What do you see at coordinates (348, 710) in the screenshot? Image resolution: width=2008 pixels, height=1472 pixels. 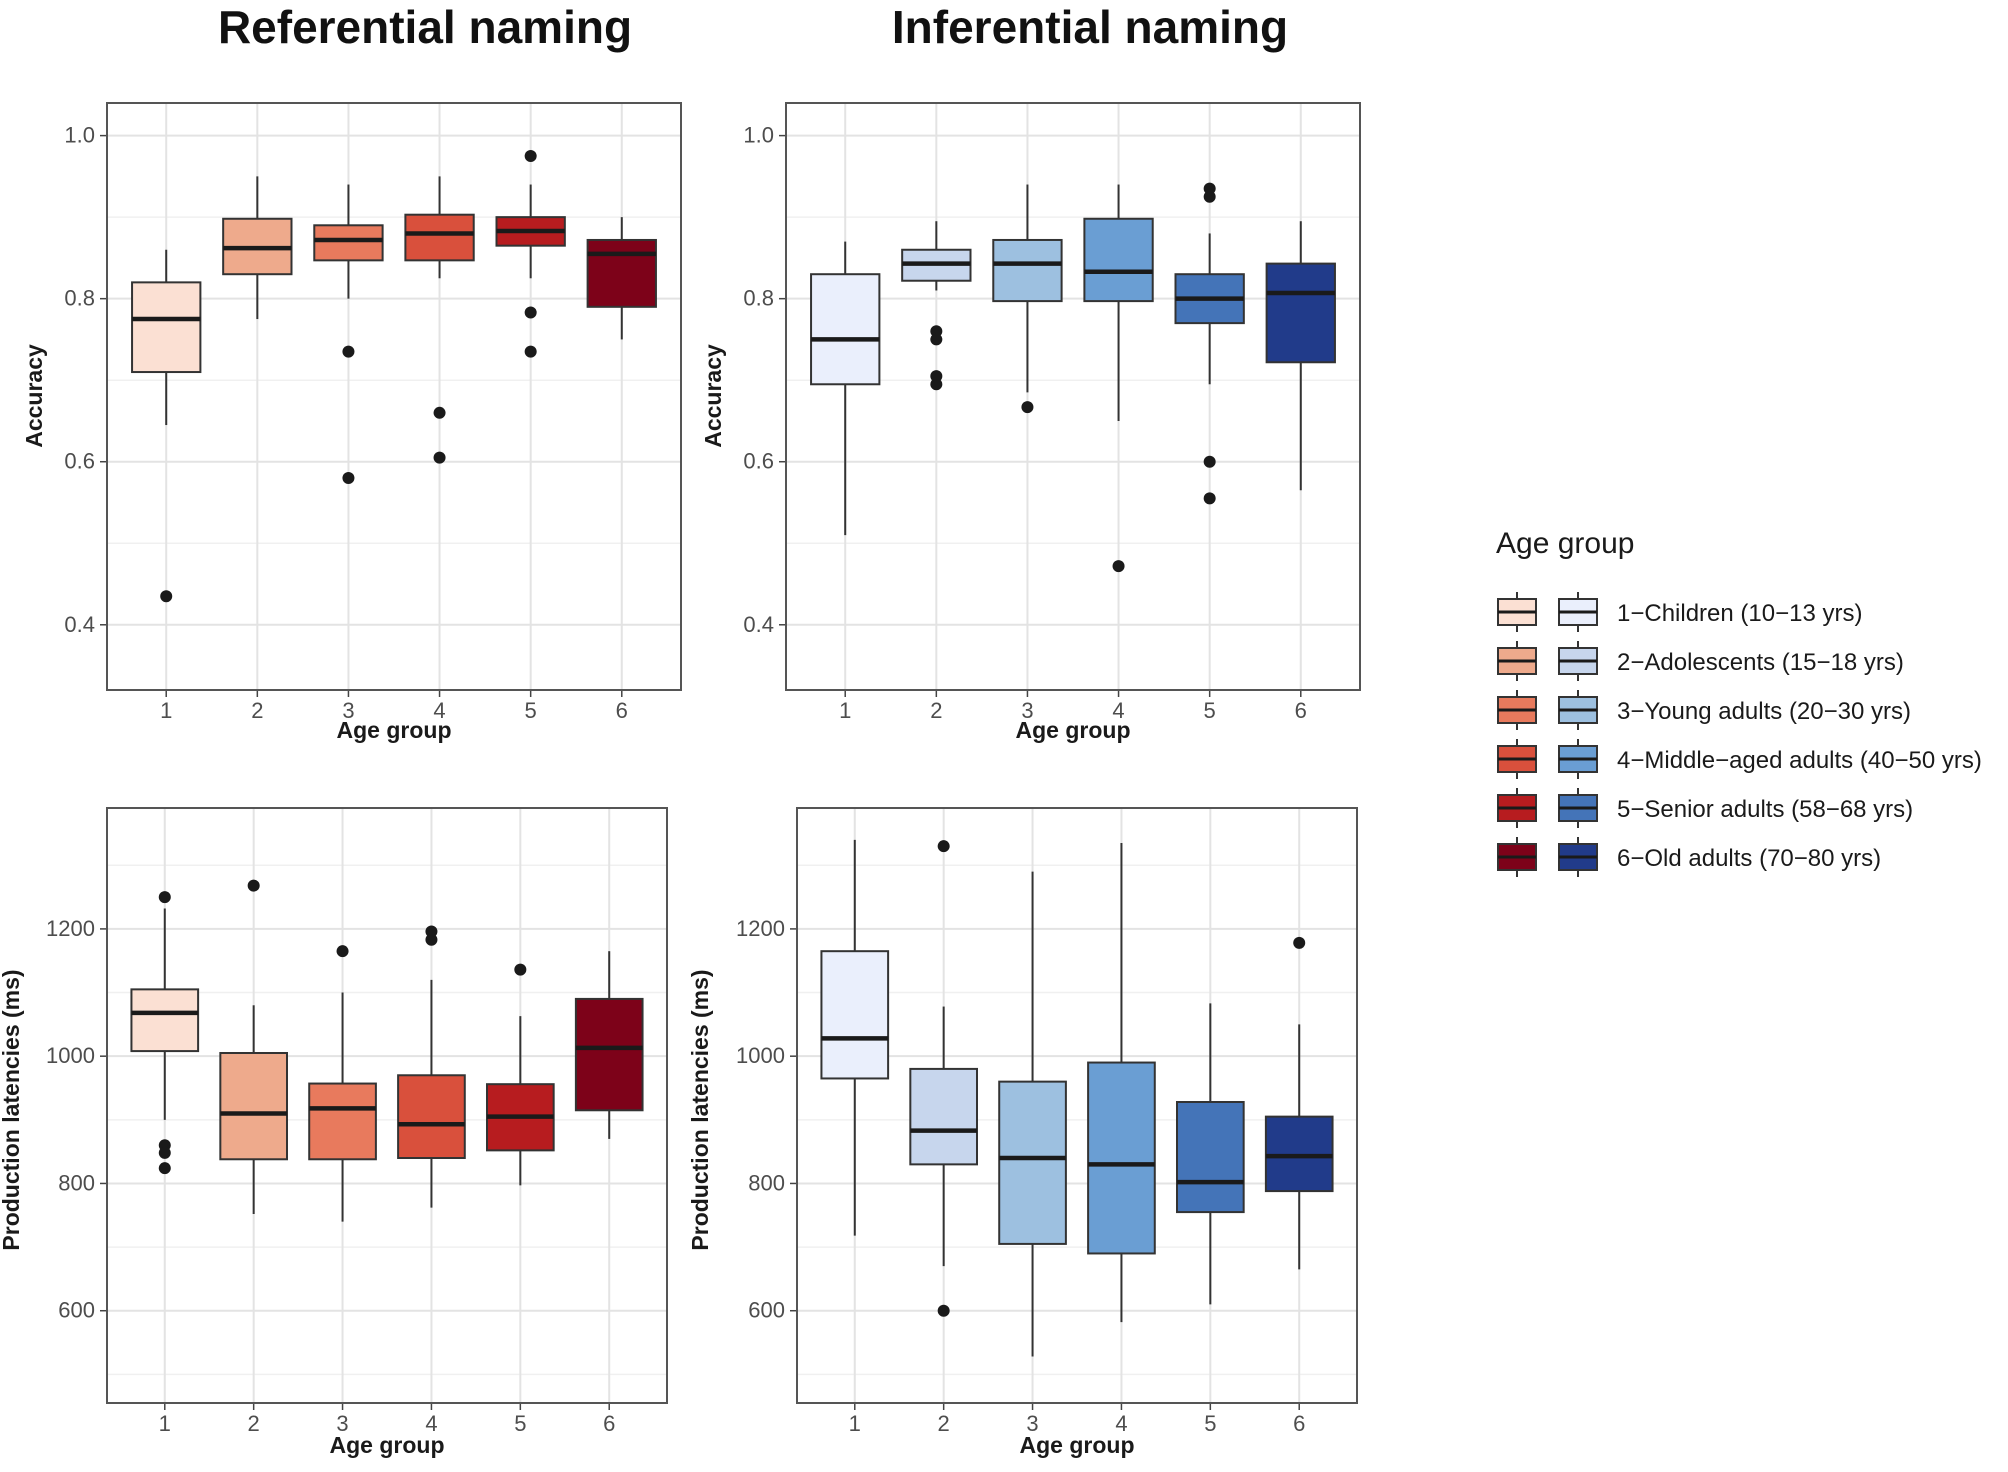 I see `x-tick-label: 3` at bounding box center [348, 710].